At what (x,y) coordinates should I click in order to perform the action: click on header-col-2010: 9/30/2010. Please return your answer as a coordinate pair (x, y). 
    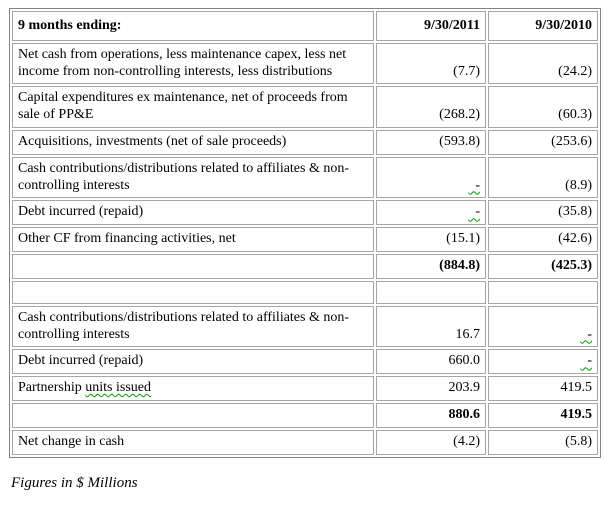
    Looking at the image, I should click on (543, 26).